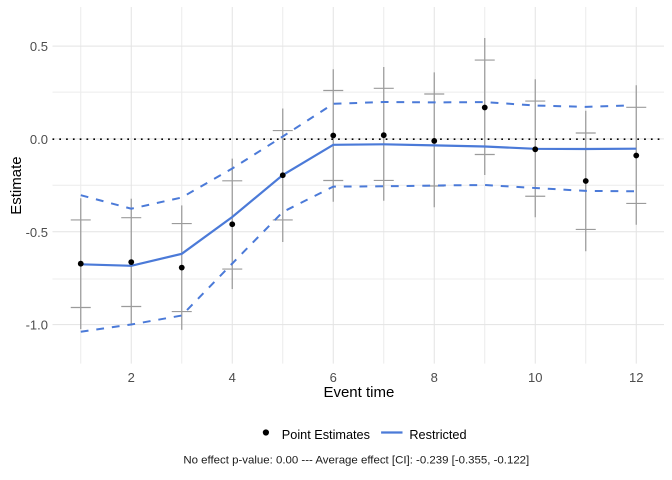 The height and width of the screenshot is (480, 672). What do you see at coordinates (358, 392) in the screenshot?
I see `svg-text: Event time` at bounding box center [358, 392].